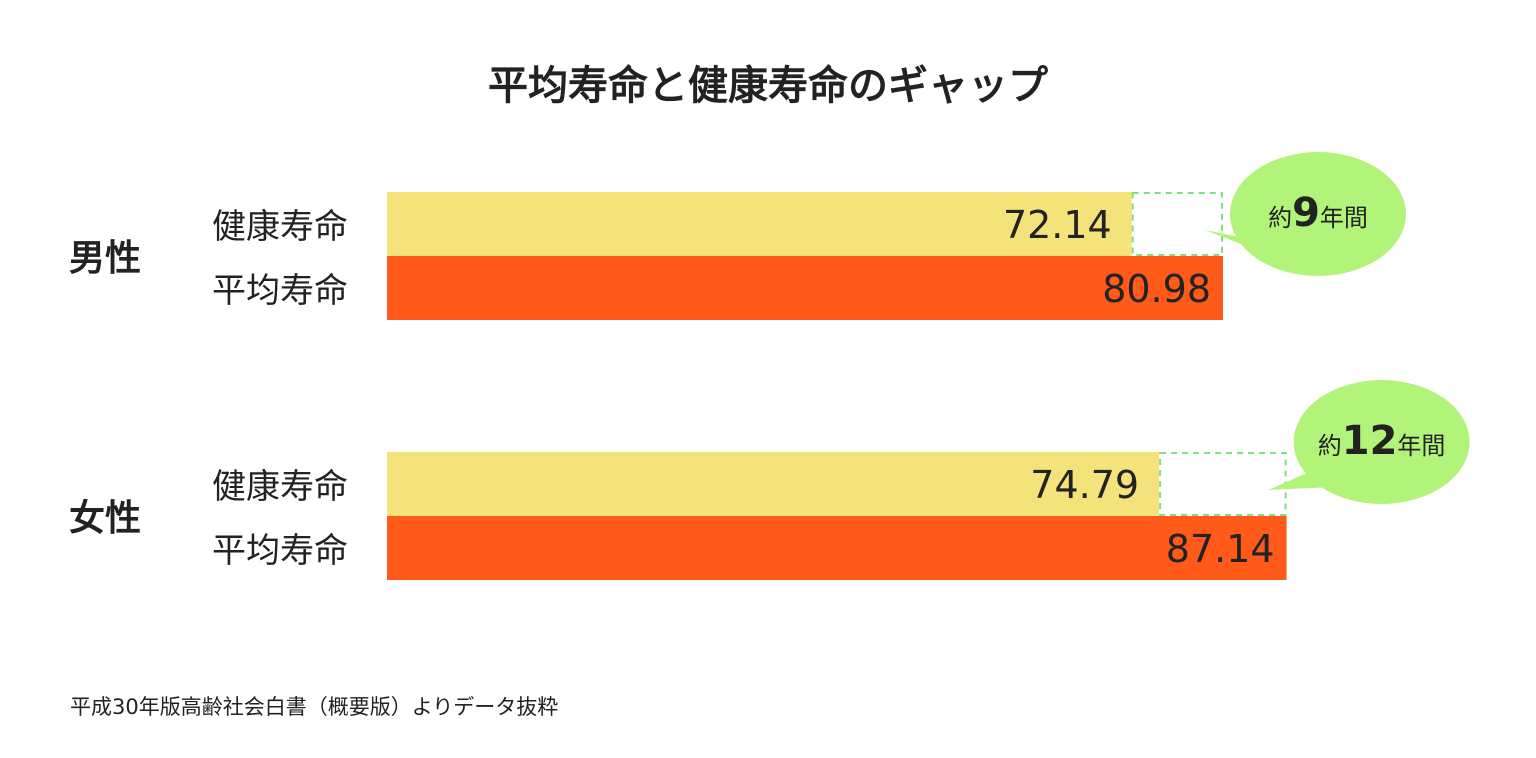 The width and height of the screenshot is (1536, 758). I want to click on life-value-label: 87.14, so click(1220, 549).